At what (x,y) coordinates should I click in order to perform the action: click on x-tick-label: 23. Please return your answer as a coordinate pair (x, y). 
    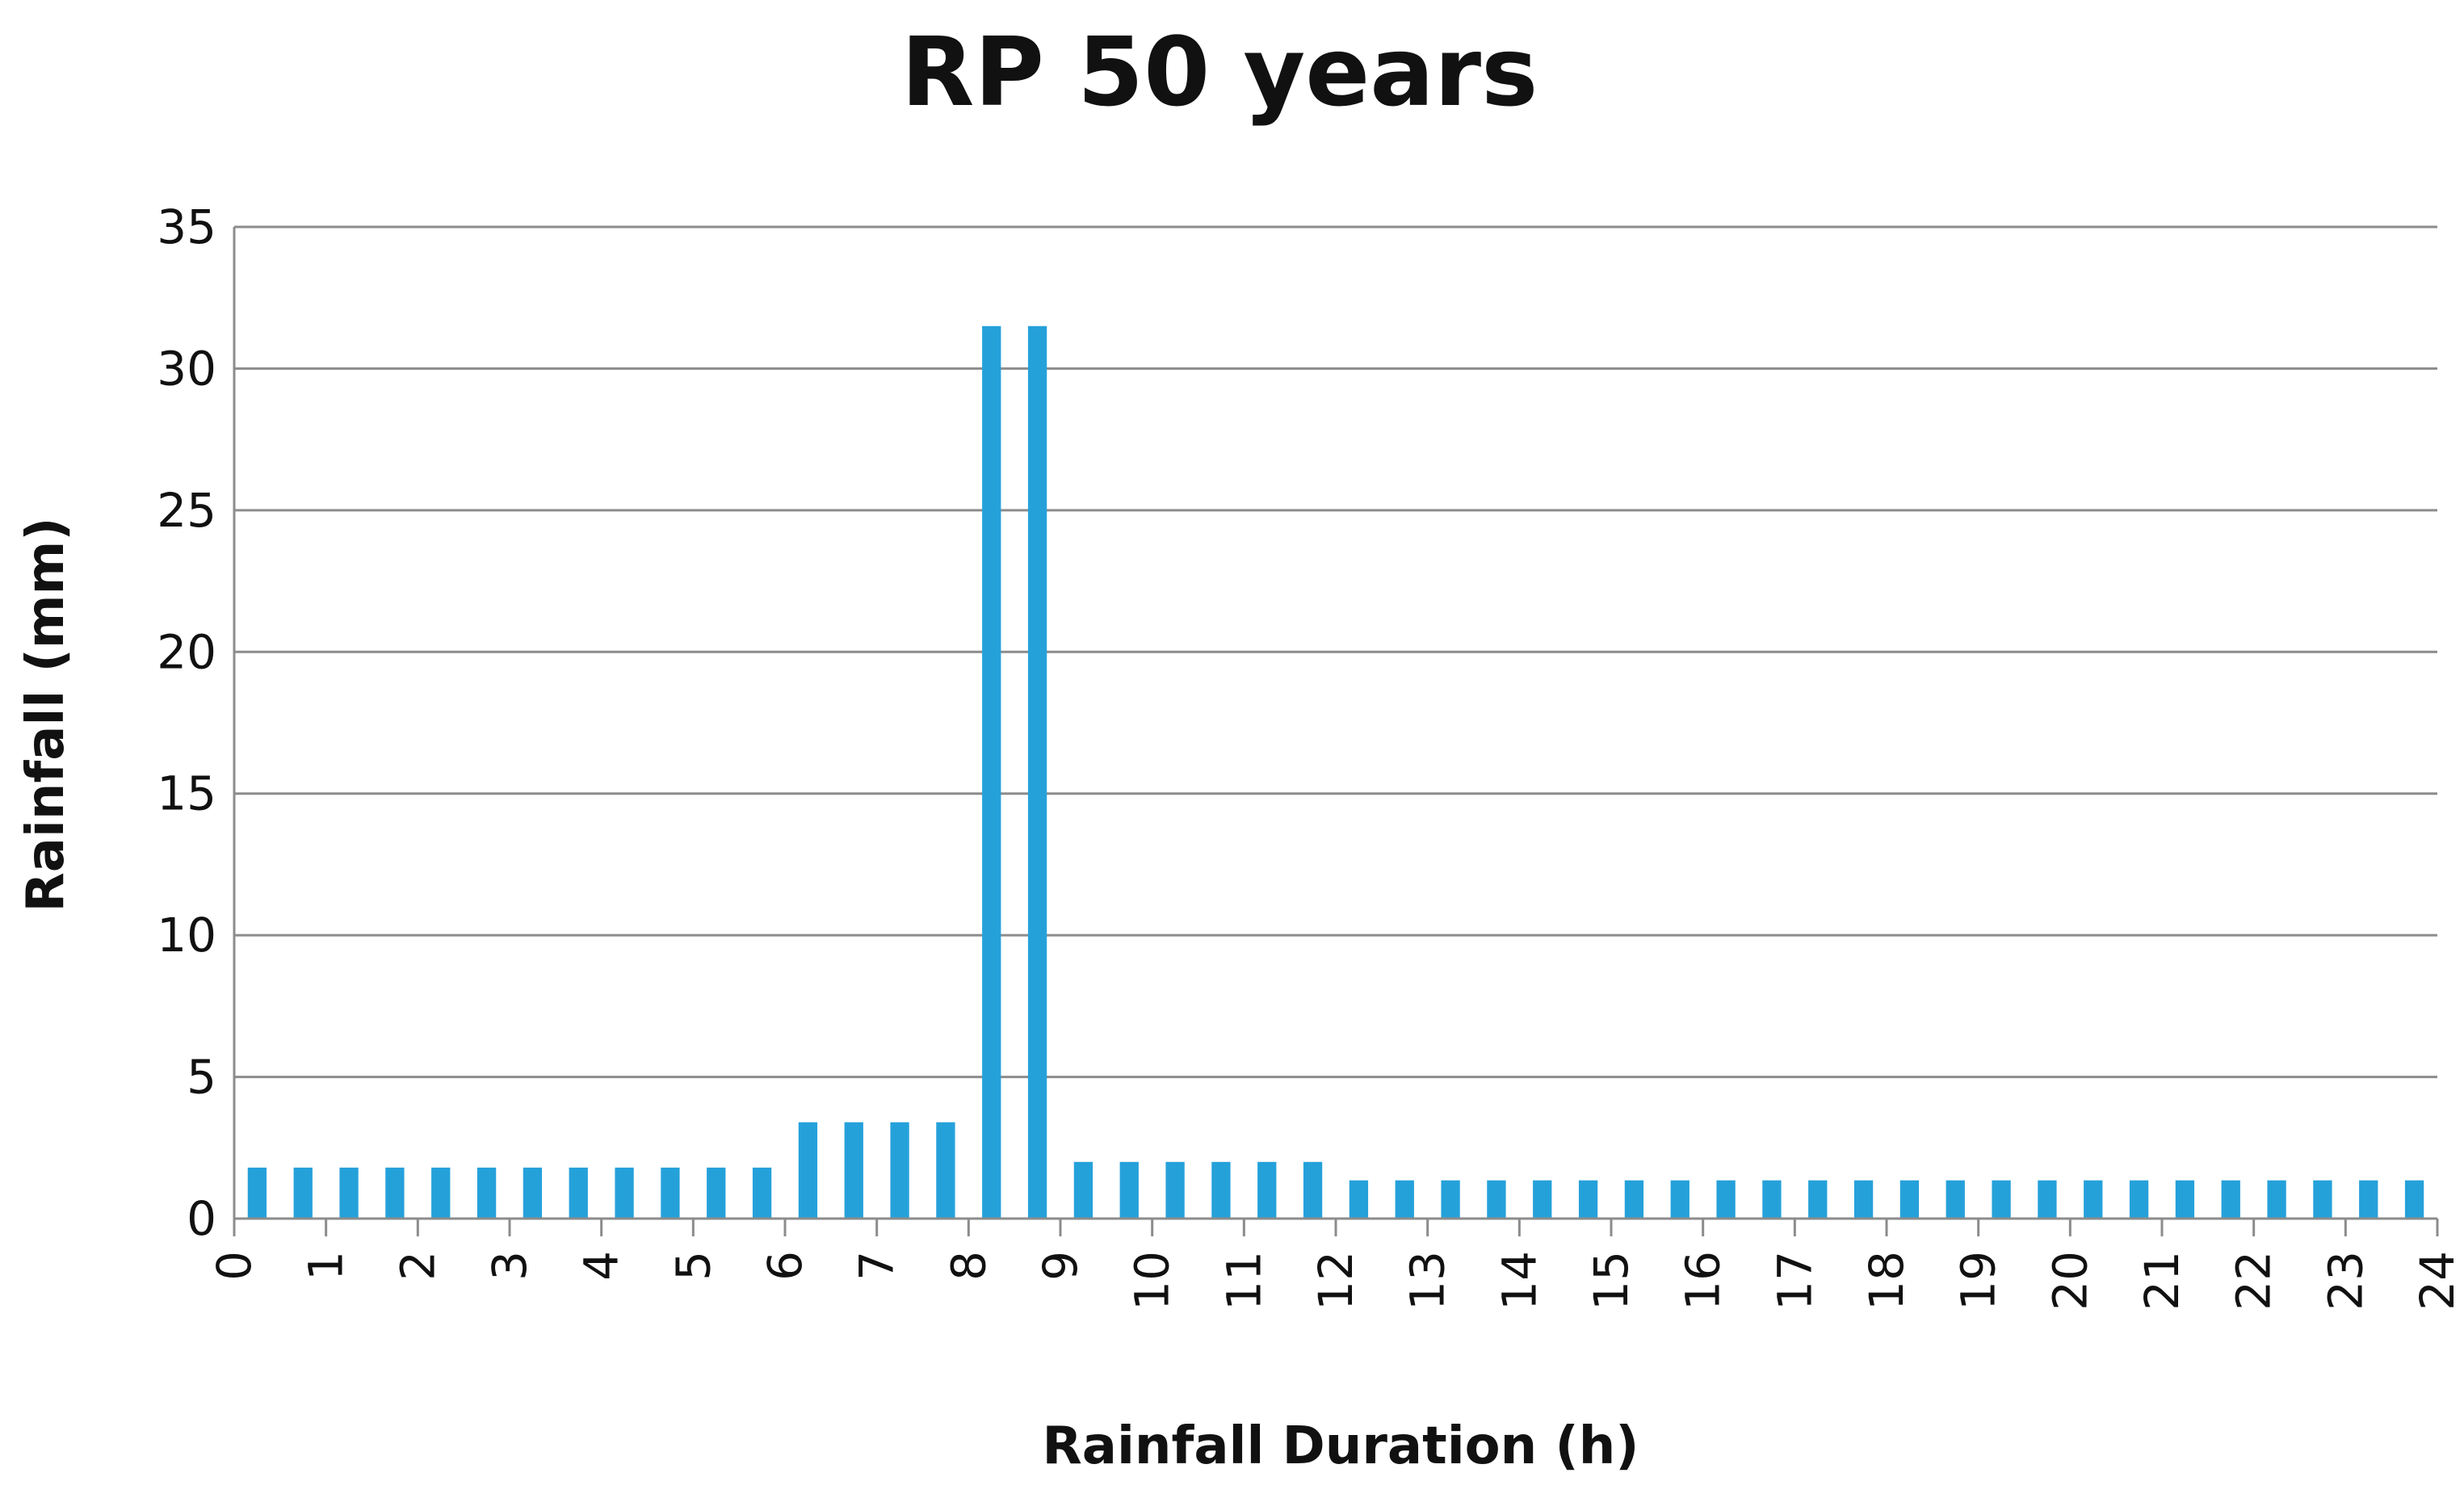
    Looking at the image, I should click on (2345, 1281).